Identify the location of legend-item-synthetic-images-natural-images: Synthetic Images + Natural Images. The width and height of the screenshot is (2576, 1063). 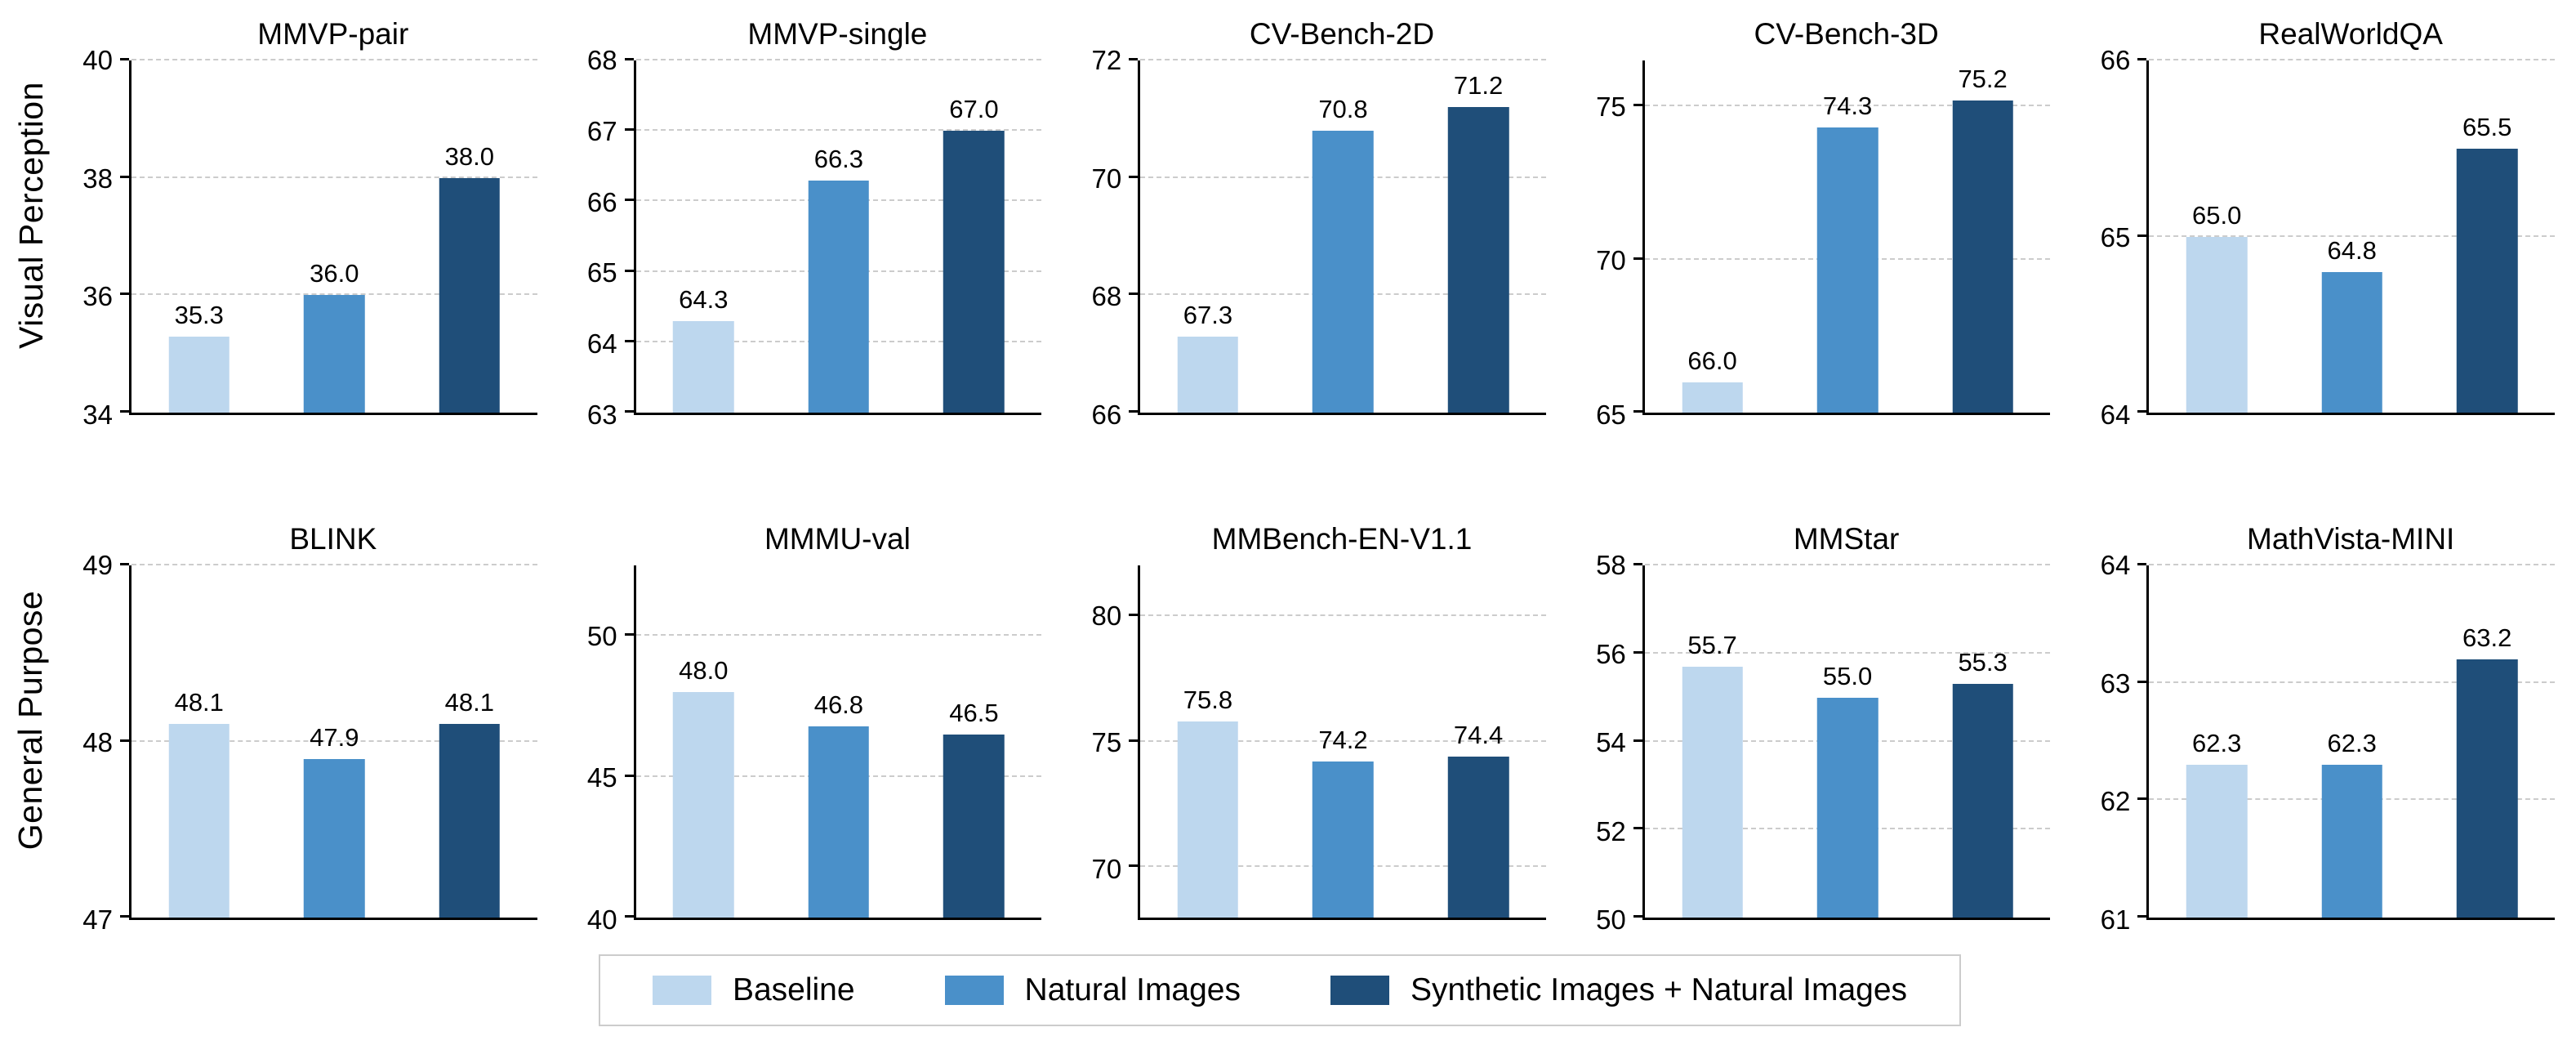
(1618, 990).